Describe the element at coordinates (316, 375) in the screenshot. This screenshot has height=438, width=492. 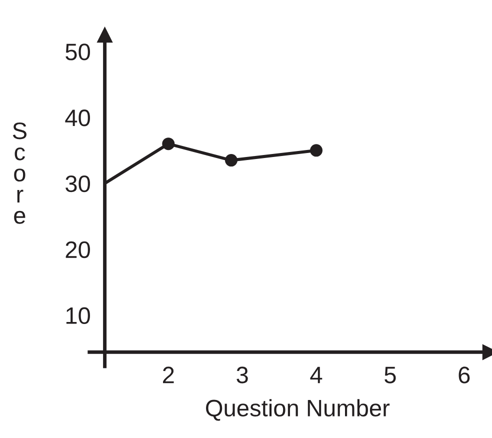
I see `x-tick-label: 4` at that location.